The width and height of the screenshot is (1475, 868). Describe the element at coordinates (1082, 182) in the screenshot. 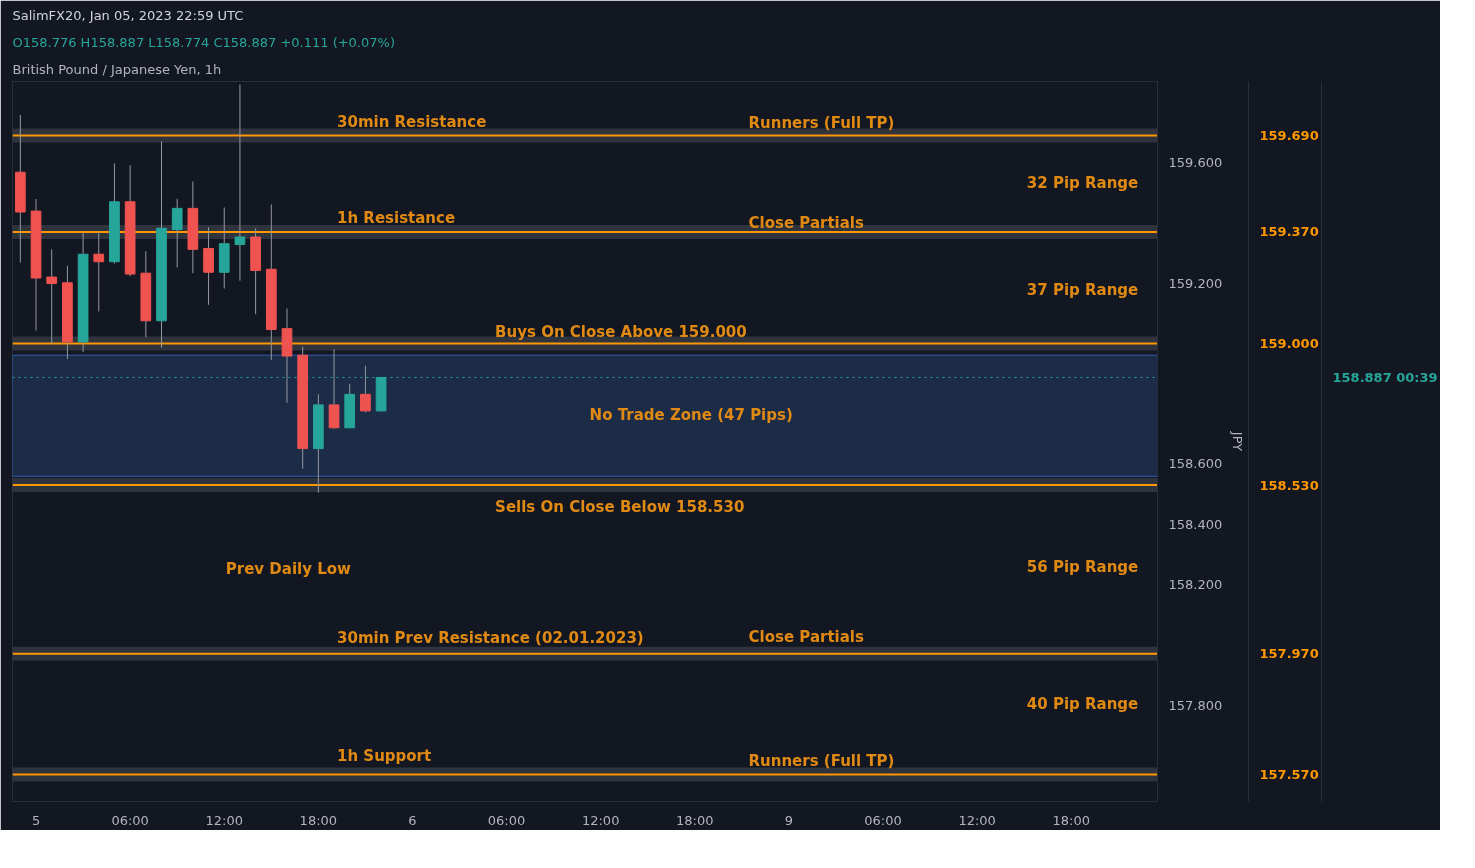

I see `annotation: 32 Pip Range` at that location.